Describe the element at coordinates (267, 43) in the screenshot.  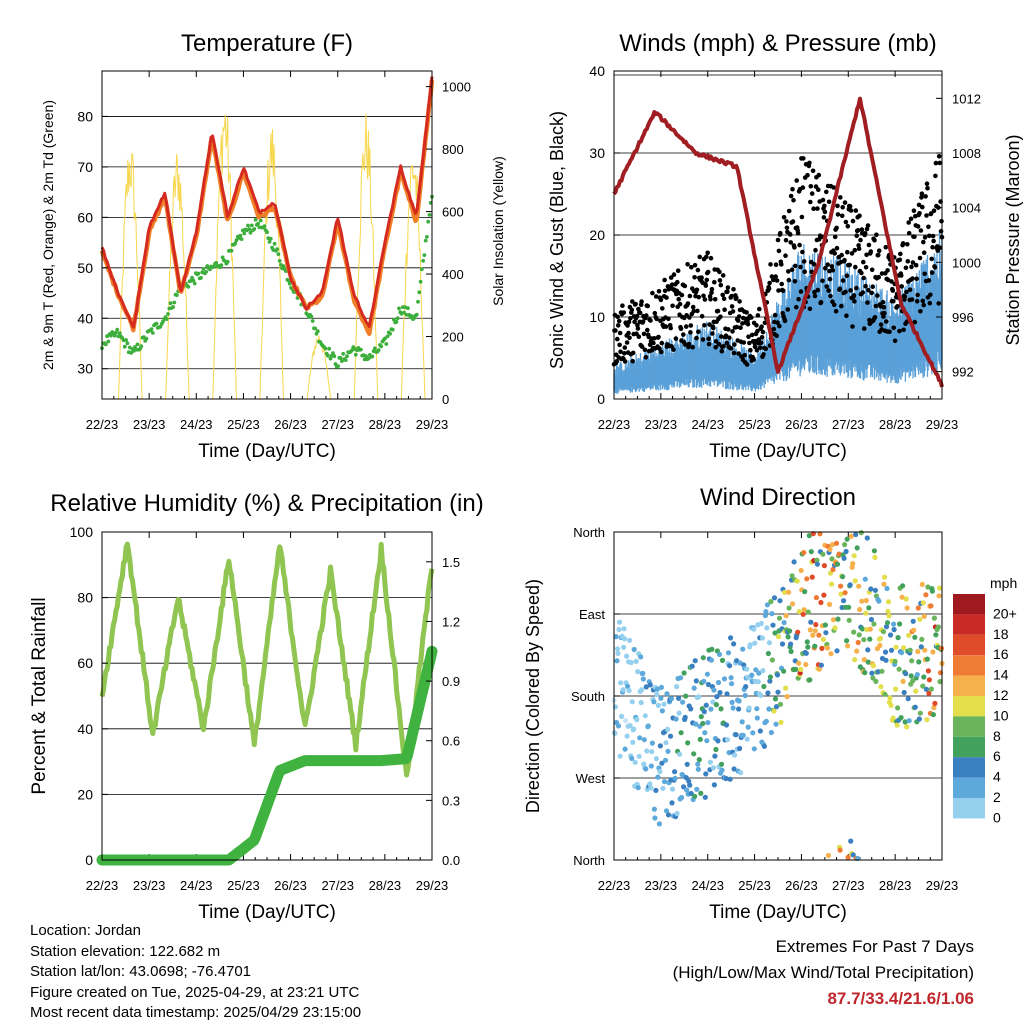
I see `temperature-title: Temperature (F)` at that location.